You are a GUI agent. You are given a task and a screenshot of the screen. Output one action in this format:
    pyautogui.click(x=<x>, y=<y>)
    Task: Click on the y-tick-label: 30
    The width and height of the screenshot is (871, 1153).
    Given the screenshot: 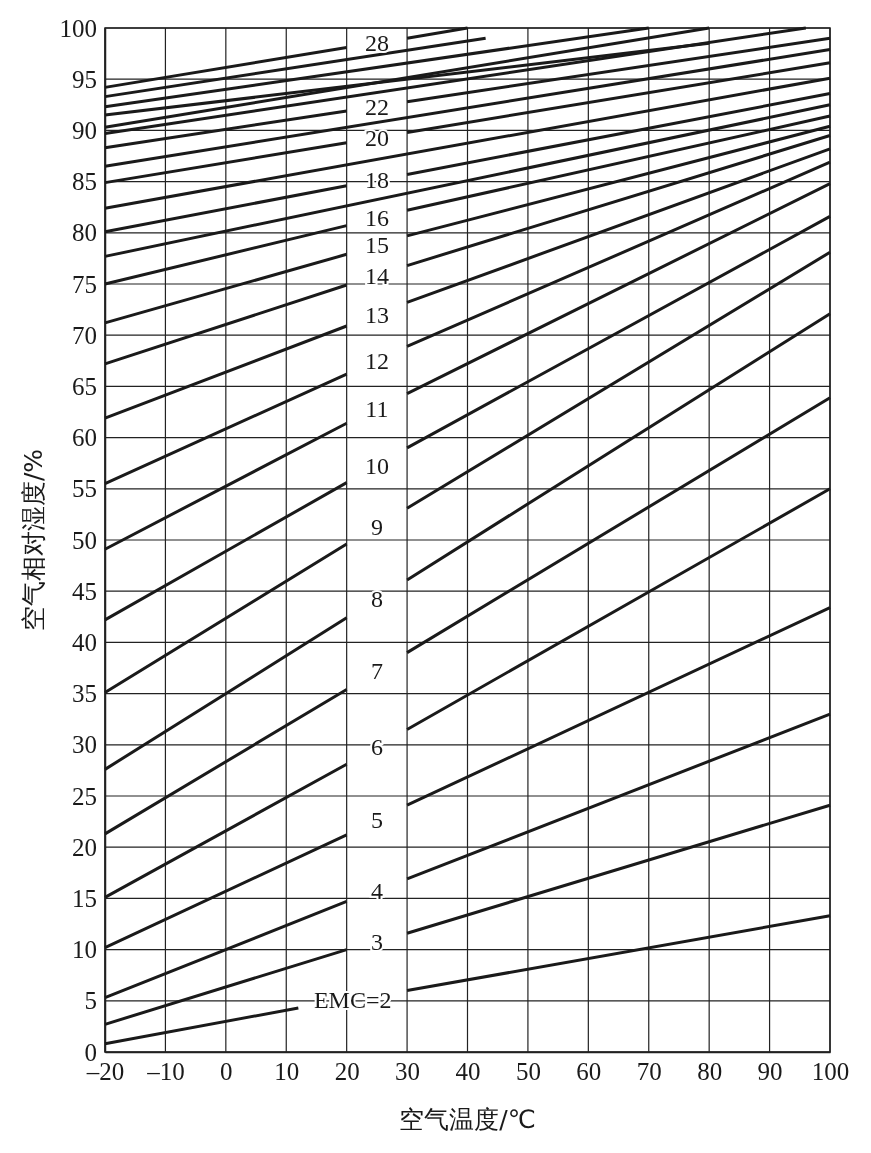 What is the action you would take?
    pyautogui.click(x=84, y=745)
    